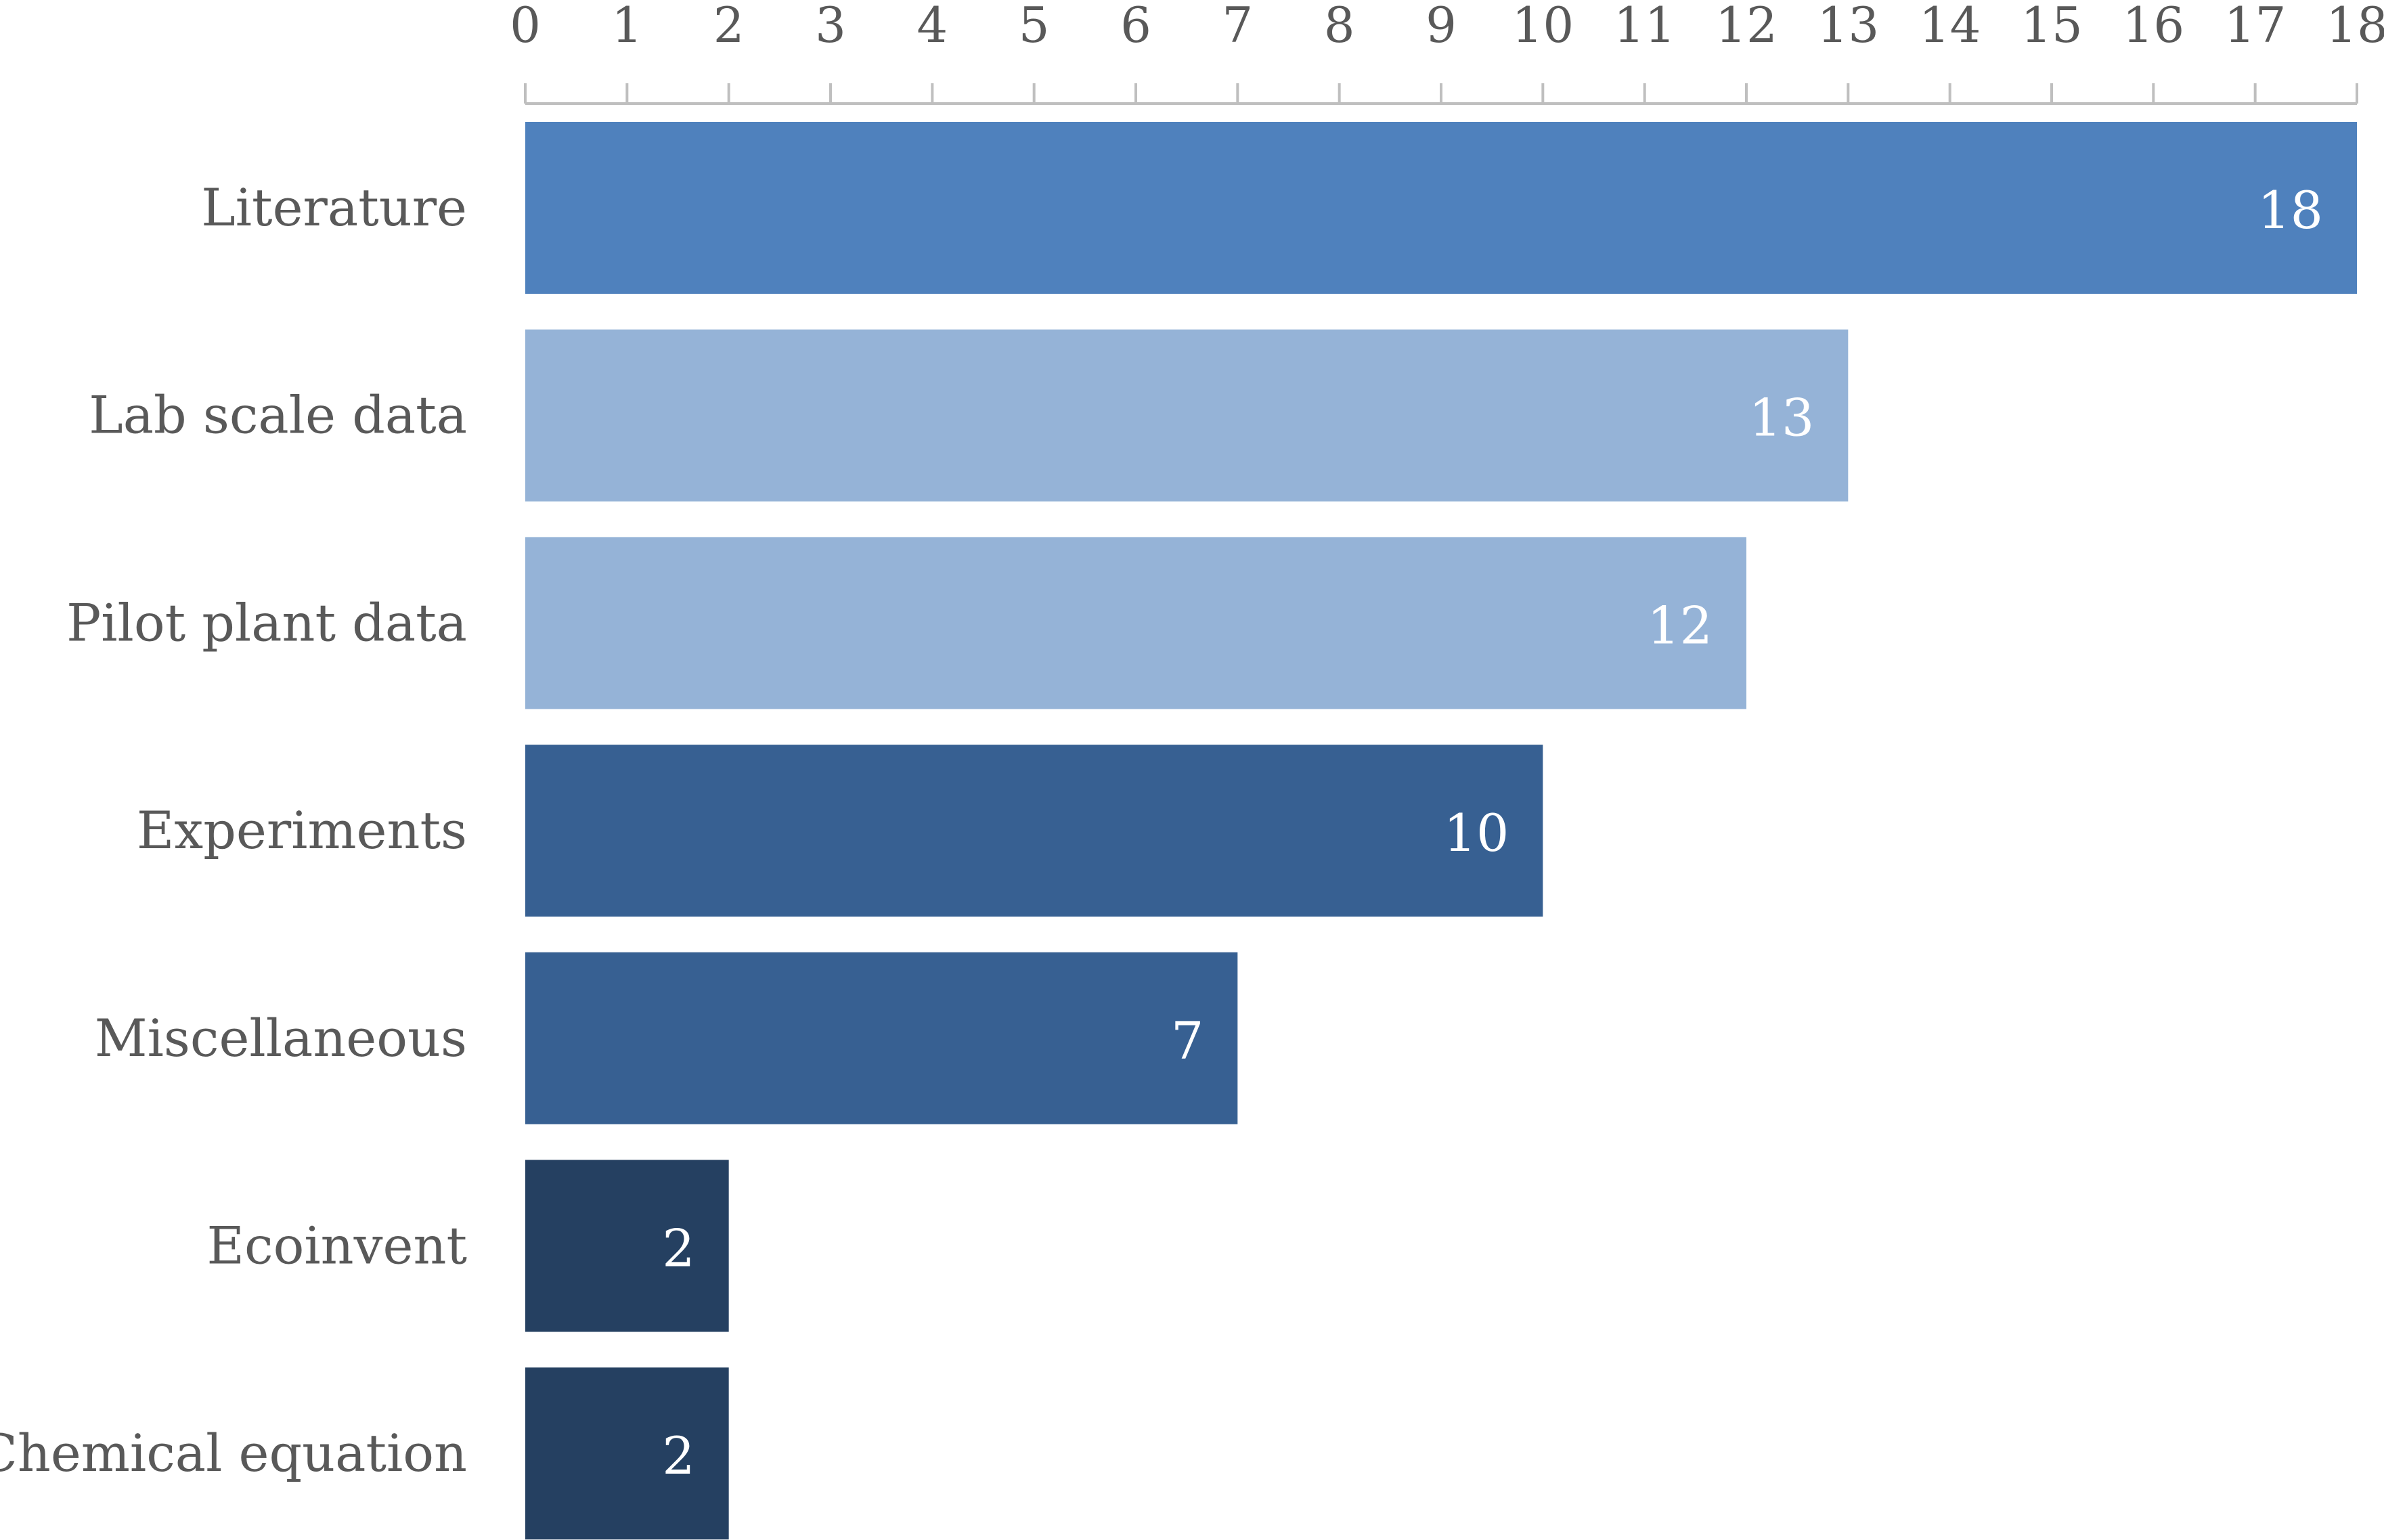  I want to click on x-axis-ticks: 0 1 2 3 4 5 6 7 8 9 10 11 12 13 14 15 16 17 18, so click(1447, 52).